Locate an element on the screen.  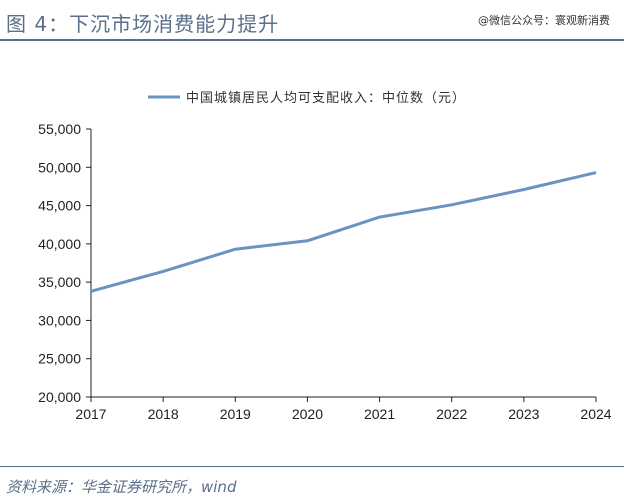
source-note: 资料来源：华金证券研究所，wind is located at coordinates (121, 487).